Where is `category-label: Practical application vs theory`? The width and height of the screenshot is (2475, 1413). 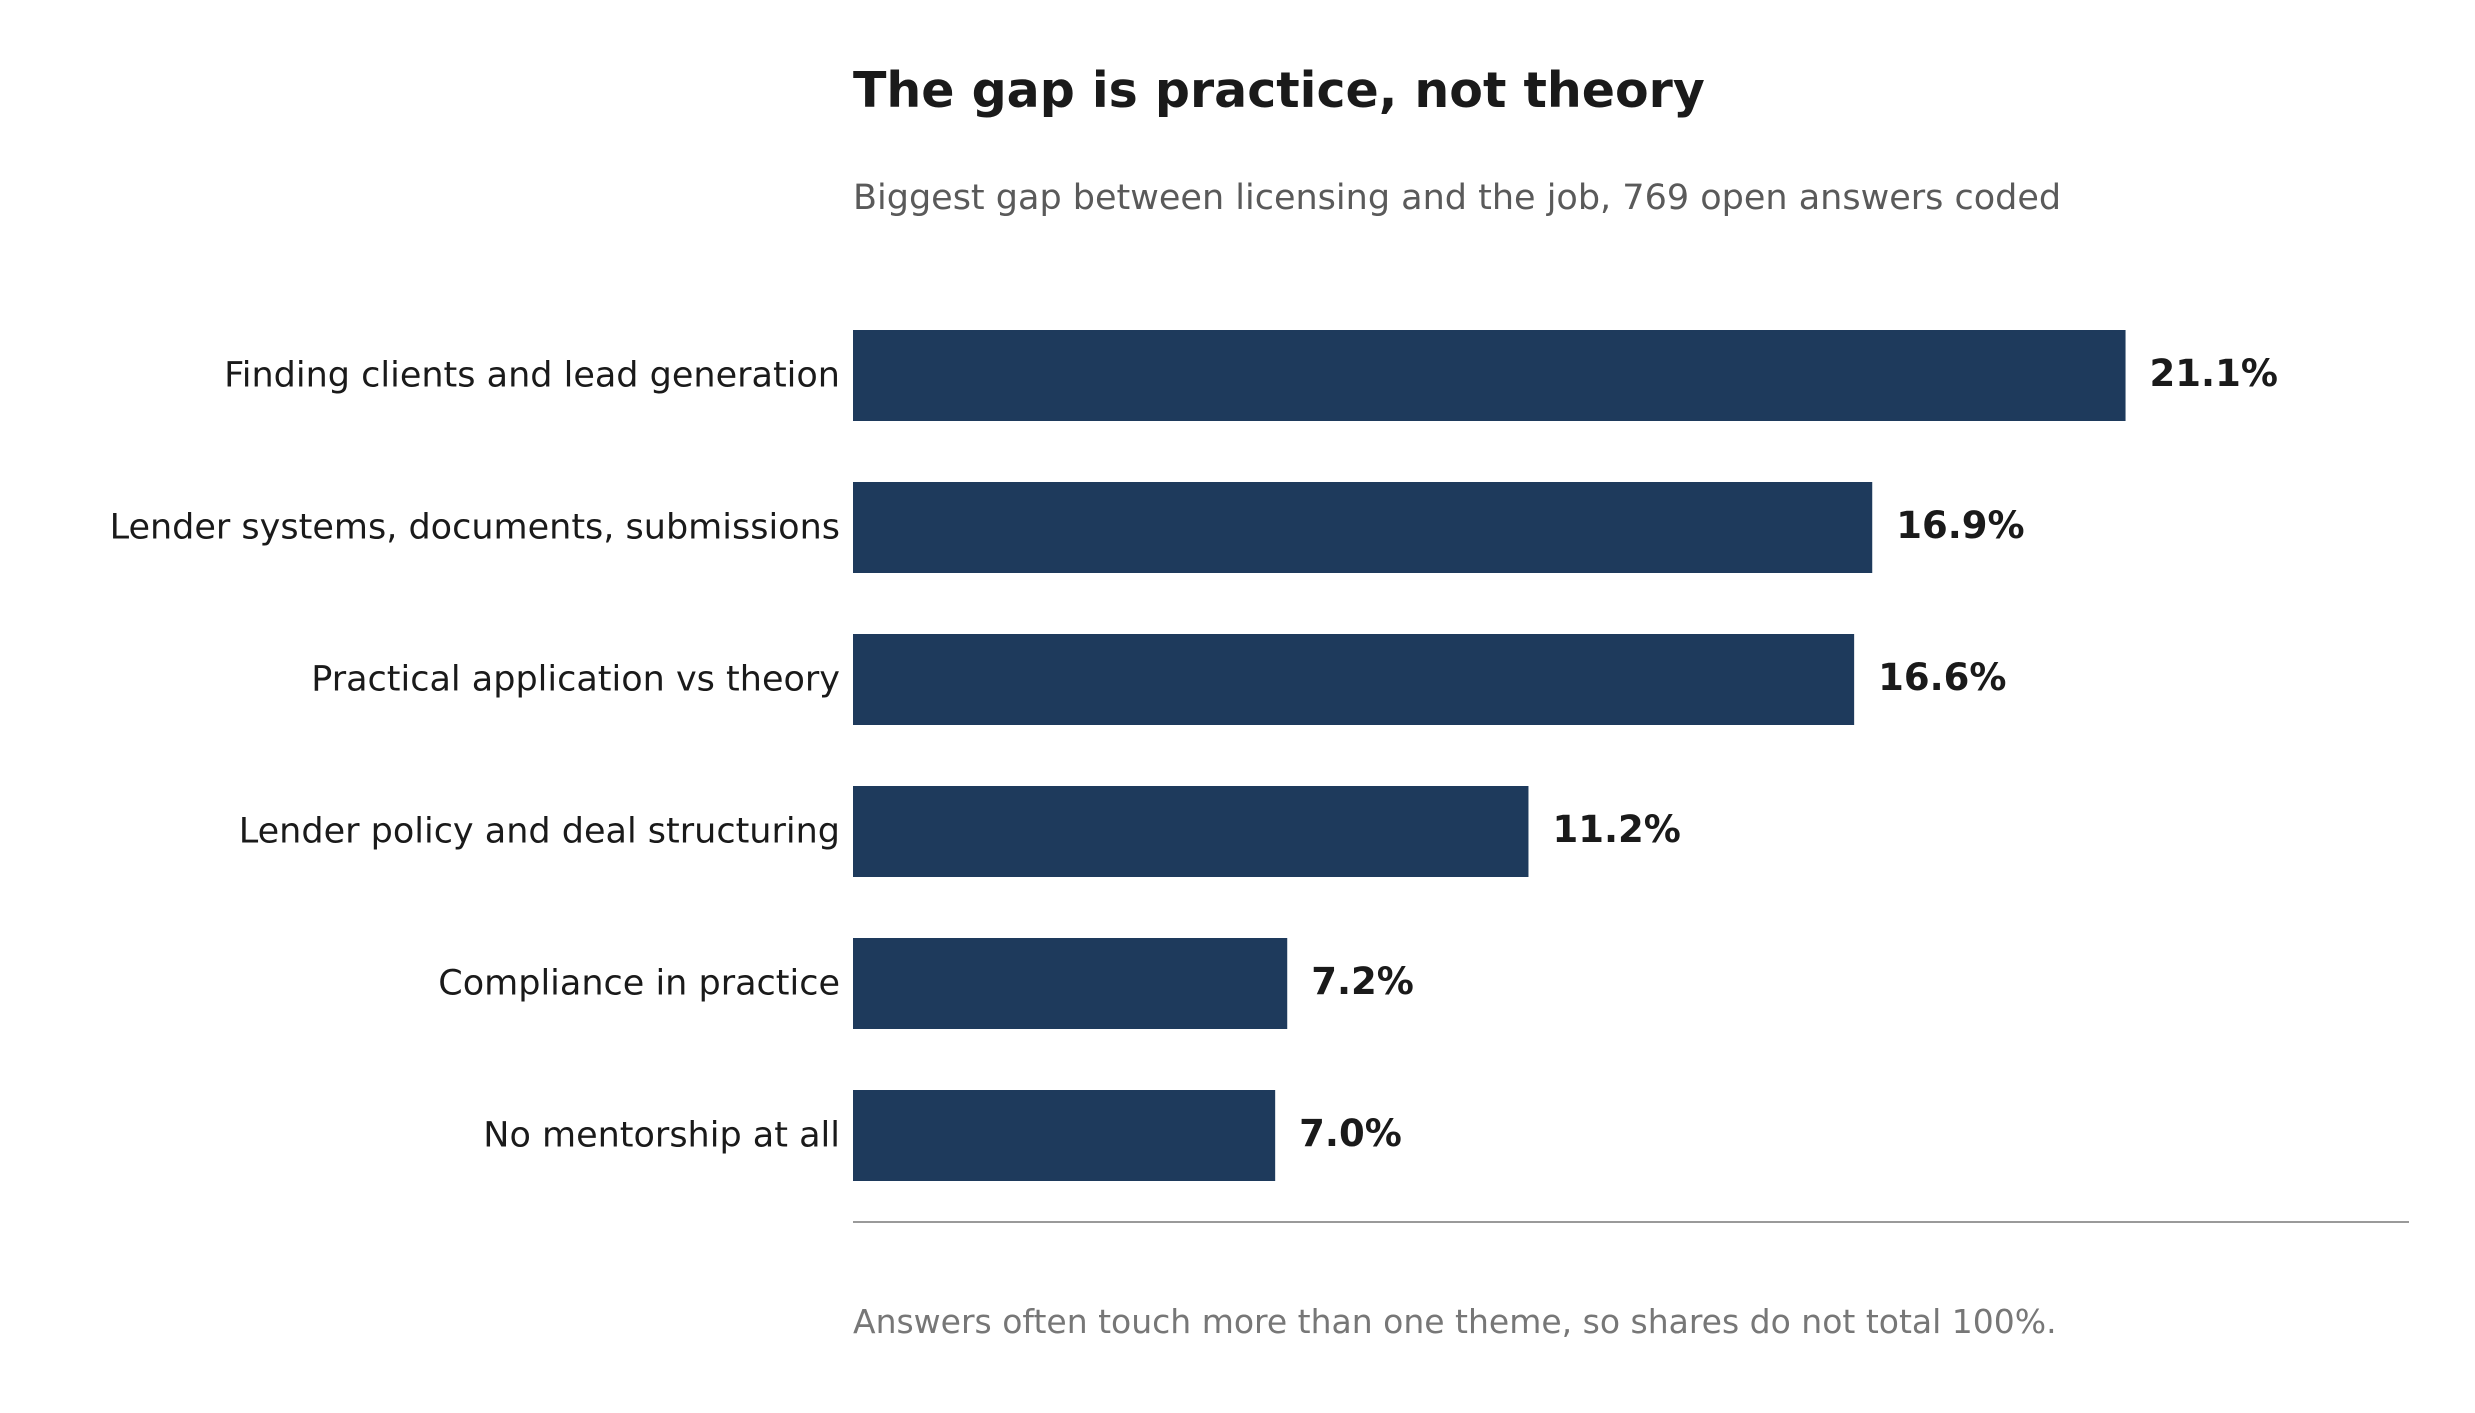 category-label: Practical application vs theory is located at coordinates (575, 680).